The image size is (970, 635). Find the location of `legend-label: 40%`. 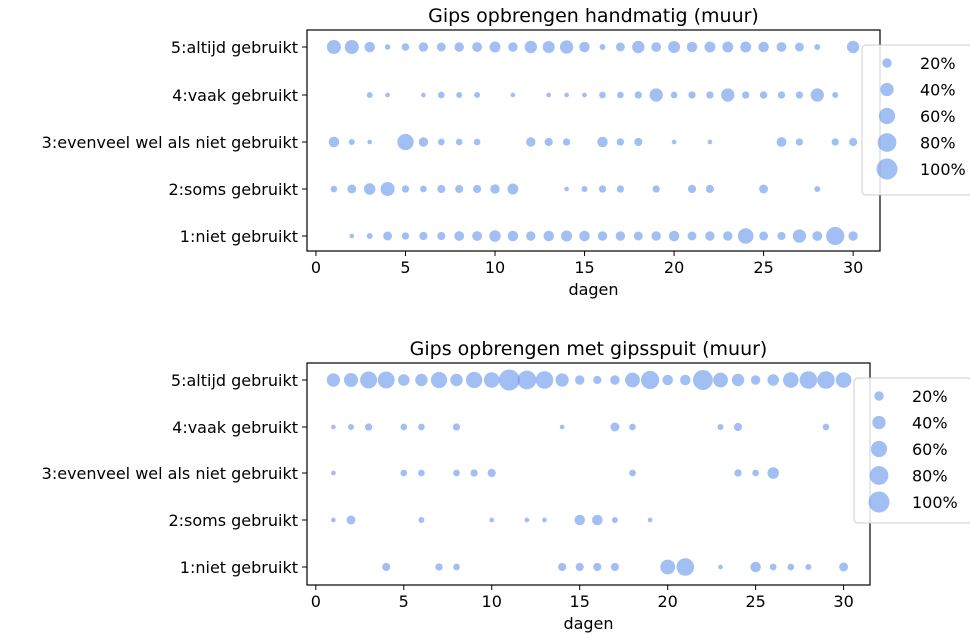

legend-label: 40% is located at coordinates (938, 90).